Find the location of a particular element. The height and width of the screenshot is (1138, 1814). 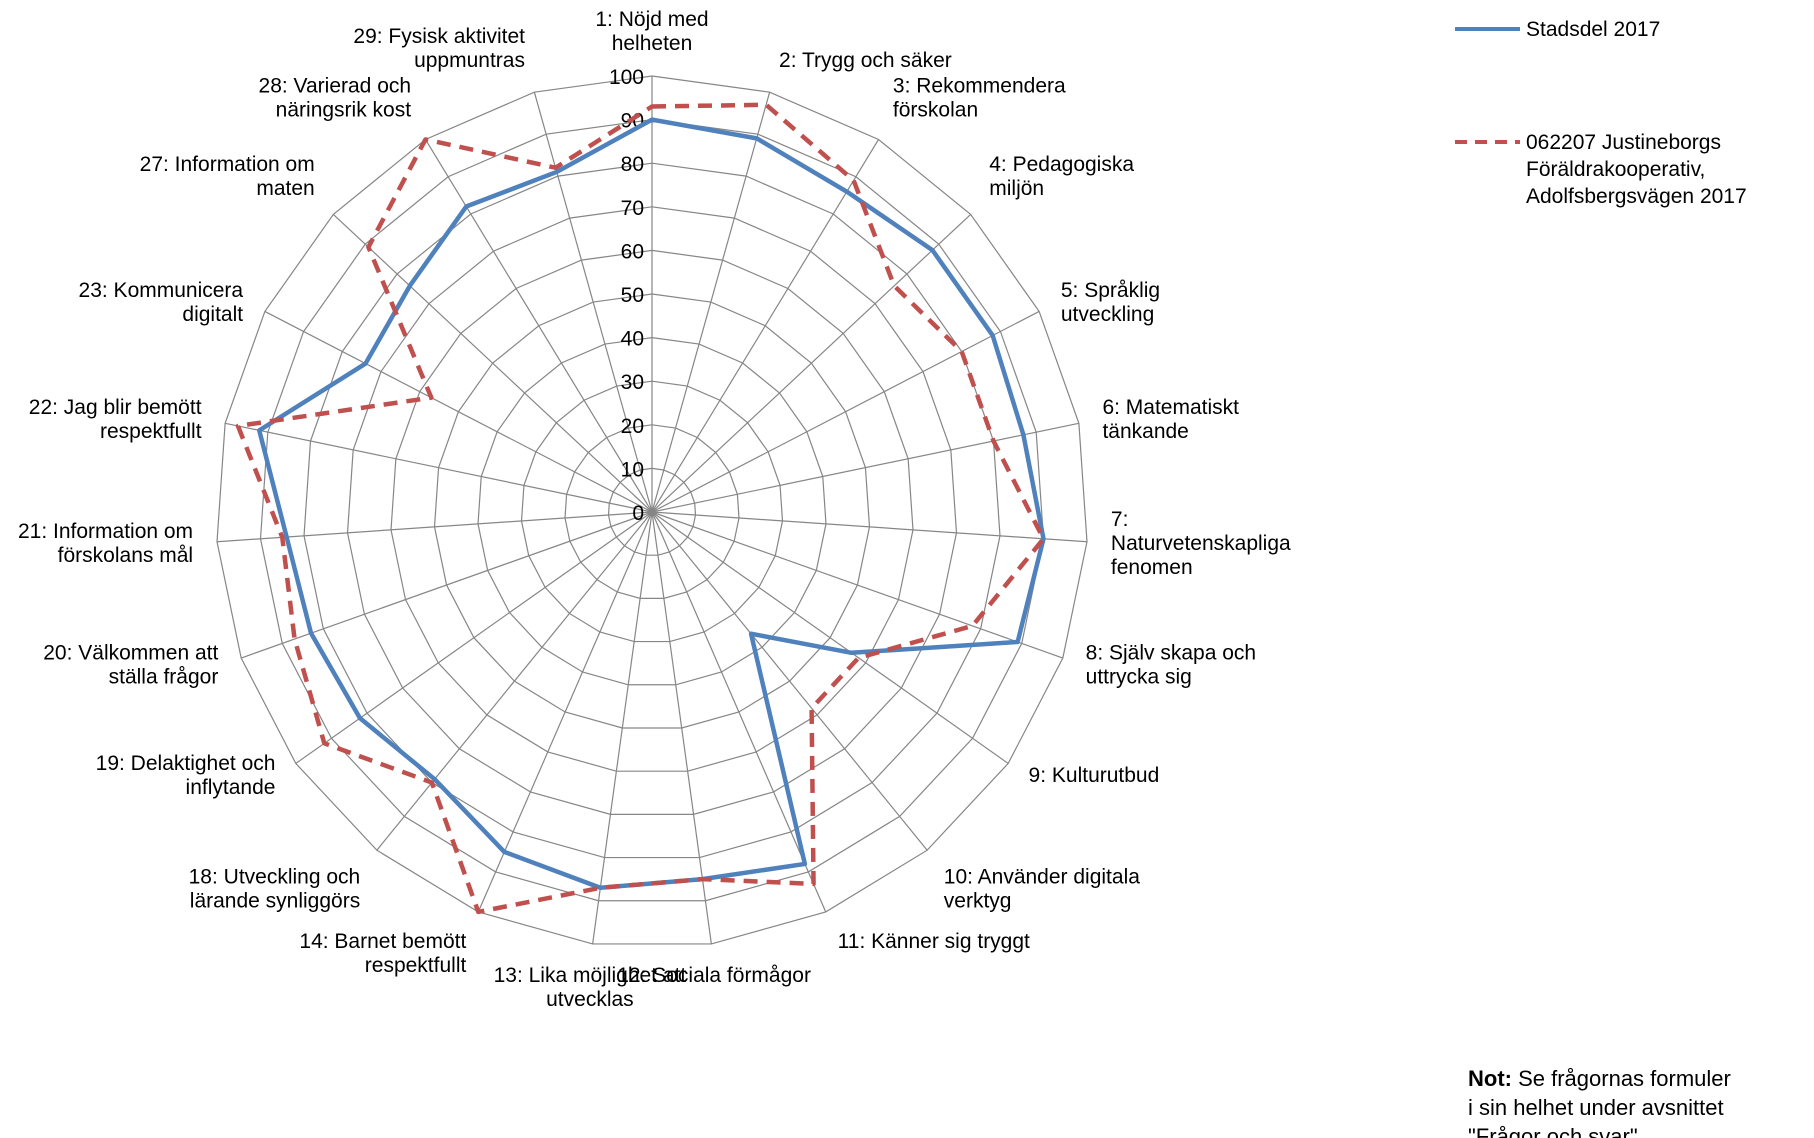

category-label: 3: Rekommendera förskolan is located at coordinates (979, 97).